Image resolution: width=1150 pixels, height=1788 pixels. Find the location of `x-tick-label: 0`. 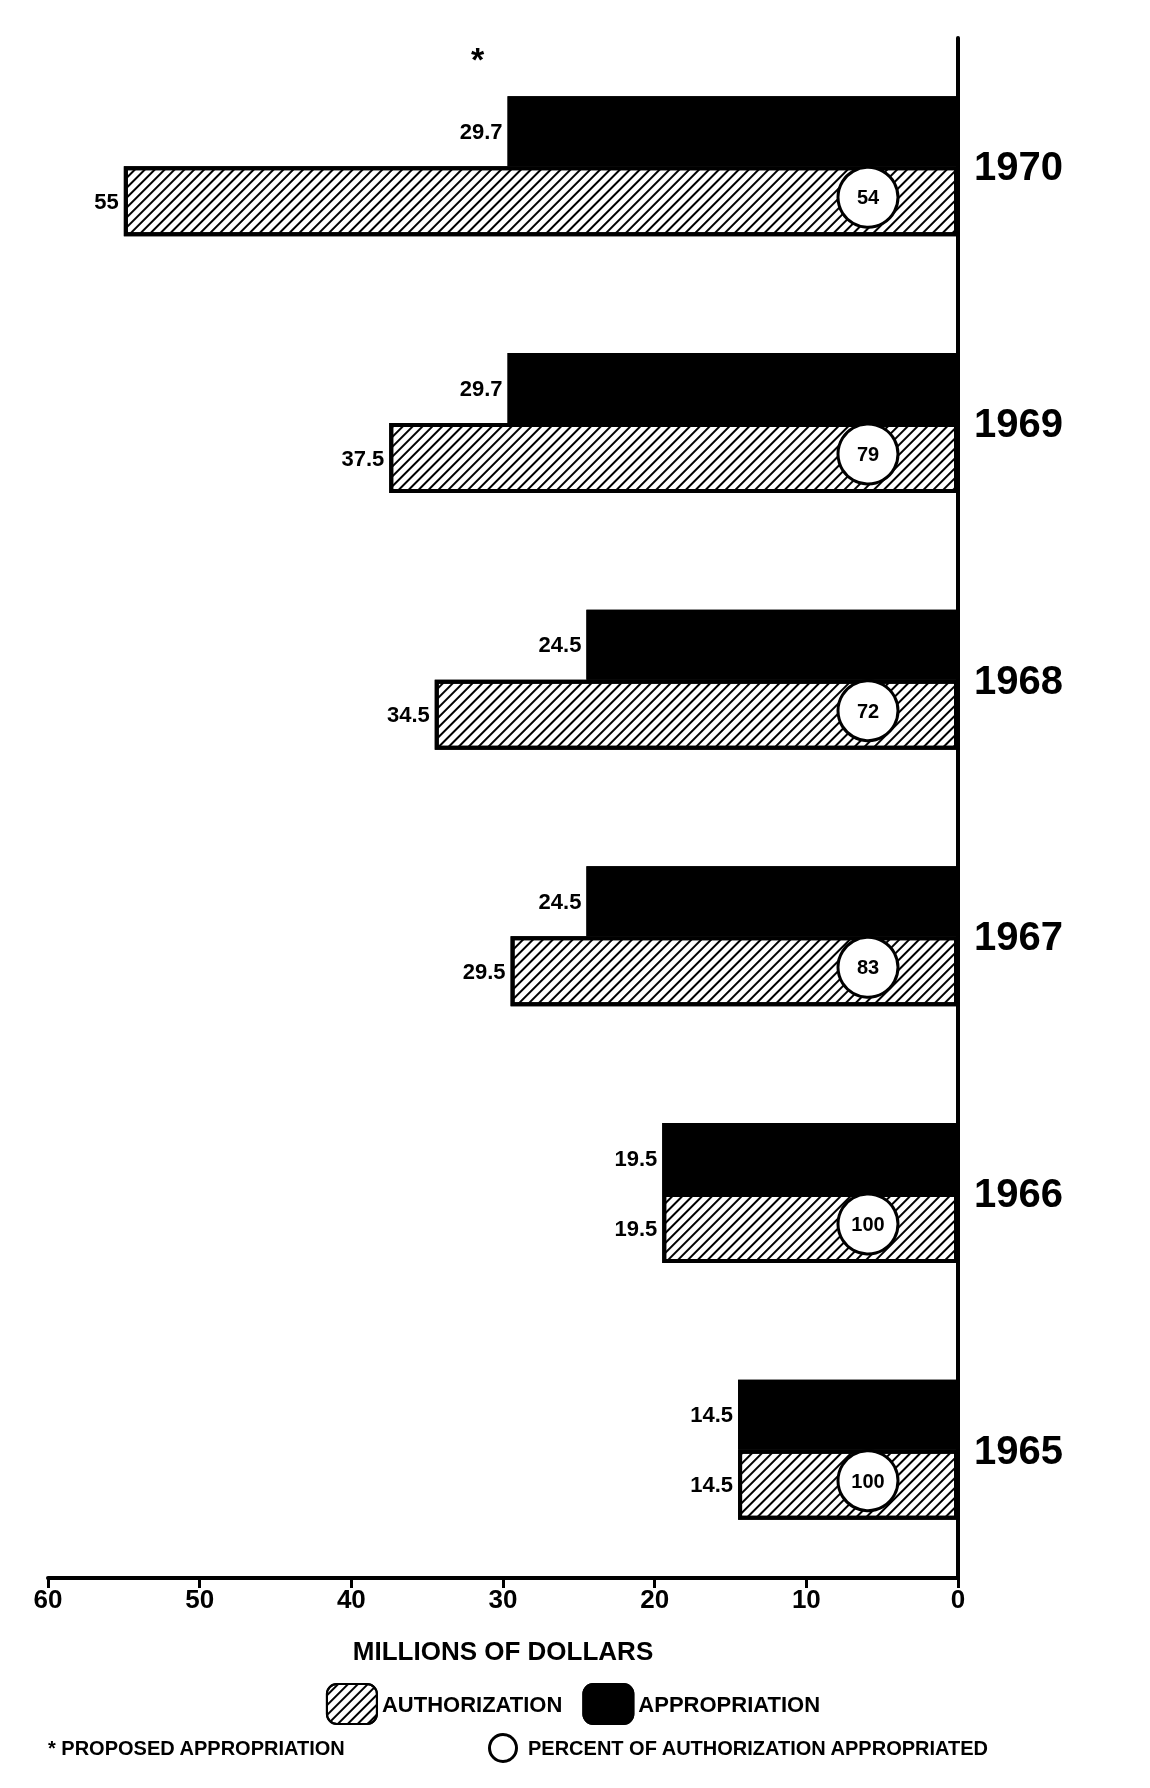

x-tick-label: 0 is located at coordinates (958, 1599).